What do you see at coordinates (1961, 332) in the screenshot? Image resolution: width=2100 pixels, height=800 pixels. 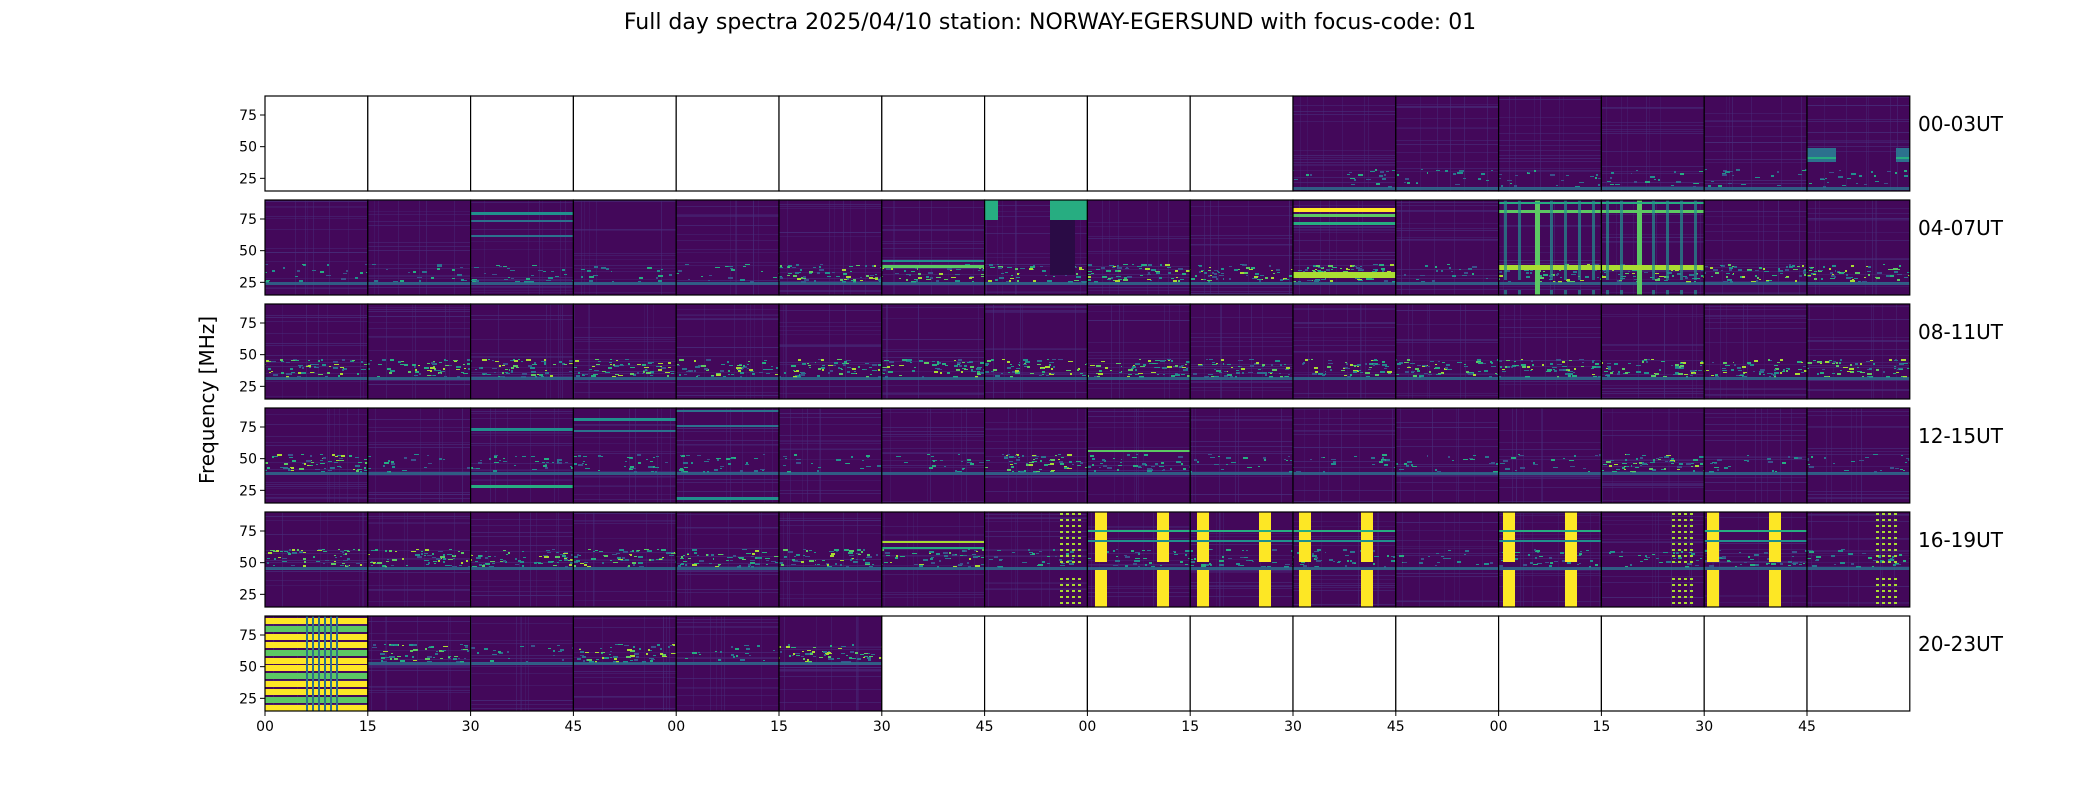 I see `row-time-label: 08-11UT` at bounding box center [1961, 332].